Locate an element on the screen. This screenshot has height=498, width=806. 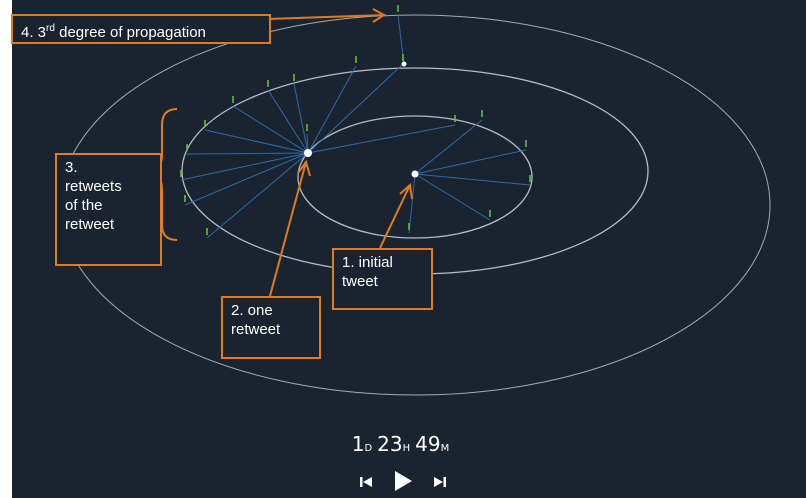
arrow-initial-tweet is located at coordinates (395, 216).